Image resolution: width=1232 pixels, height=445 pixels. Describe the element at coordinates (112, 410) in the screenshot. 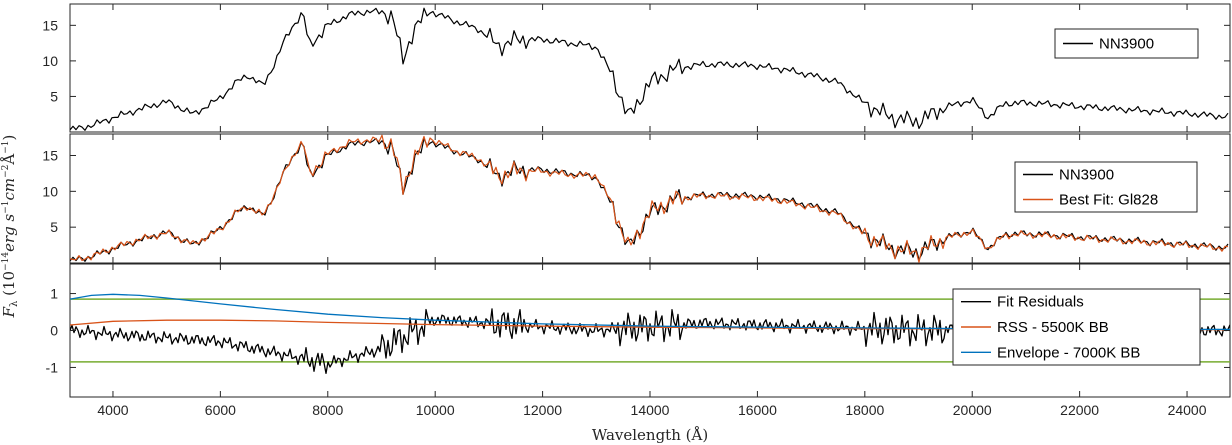

I see `x-tick-label: 4000` at that location.